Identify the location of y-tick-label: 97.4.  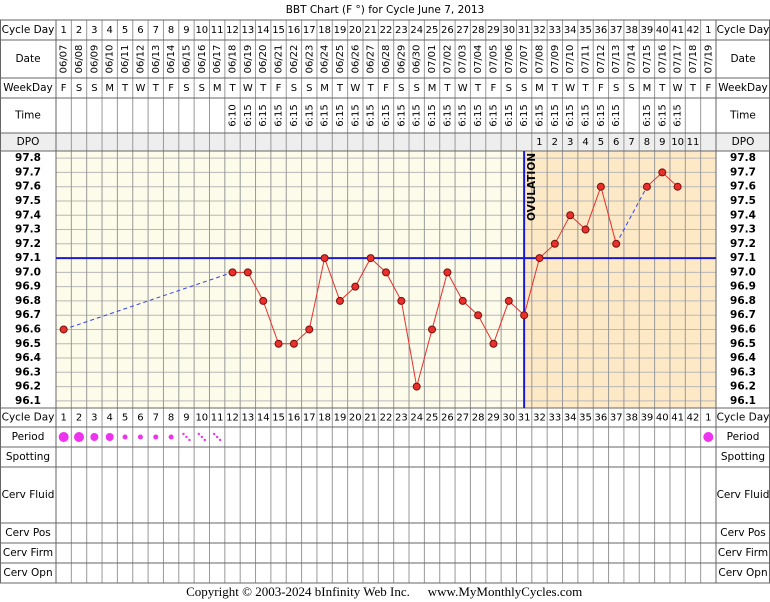
(28, 215).